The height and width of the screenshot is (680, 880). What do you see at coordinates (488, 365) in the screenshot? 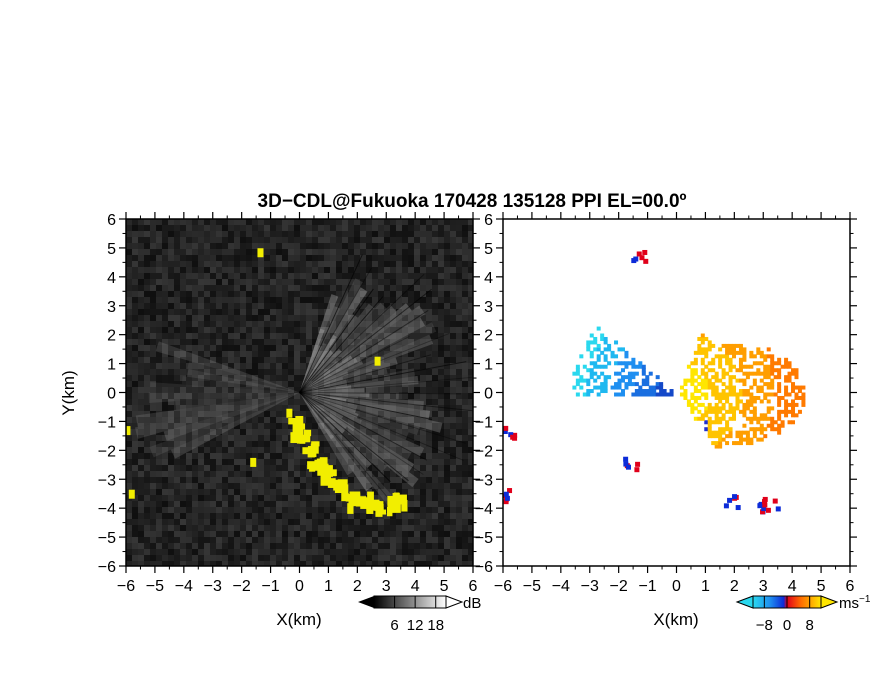
I see `y-tick-label: 1` at bounding box center [488, 365].